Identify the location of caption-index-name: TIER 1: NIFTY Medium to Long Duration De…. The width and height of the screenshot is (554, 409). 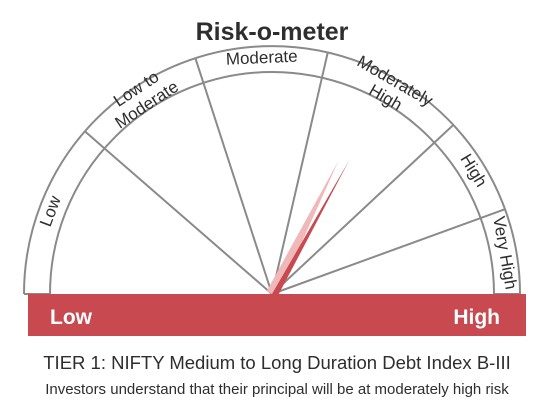
(277, 362).